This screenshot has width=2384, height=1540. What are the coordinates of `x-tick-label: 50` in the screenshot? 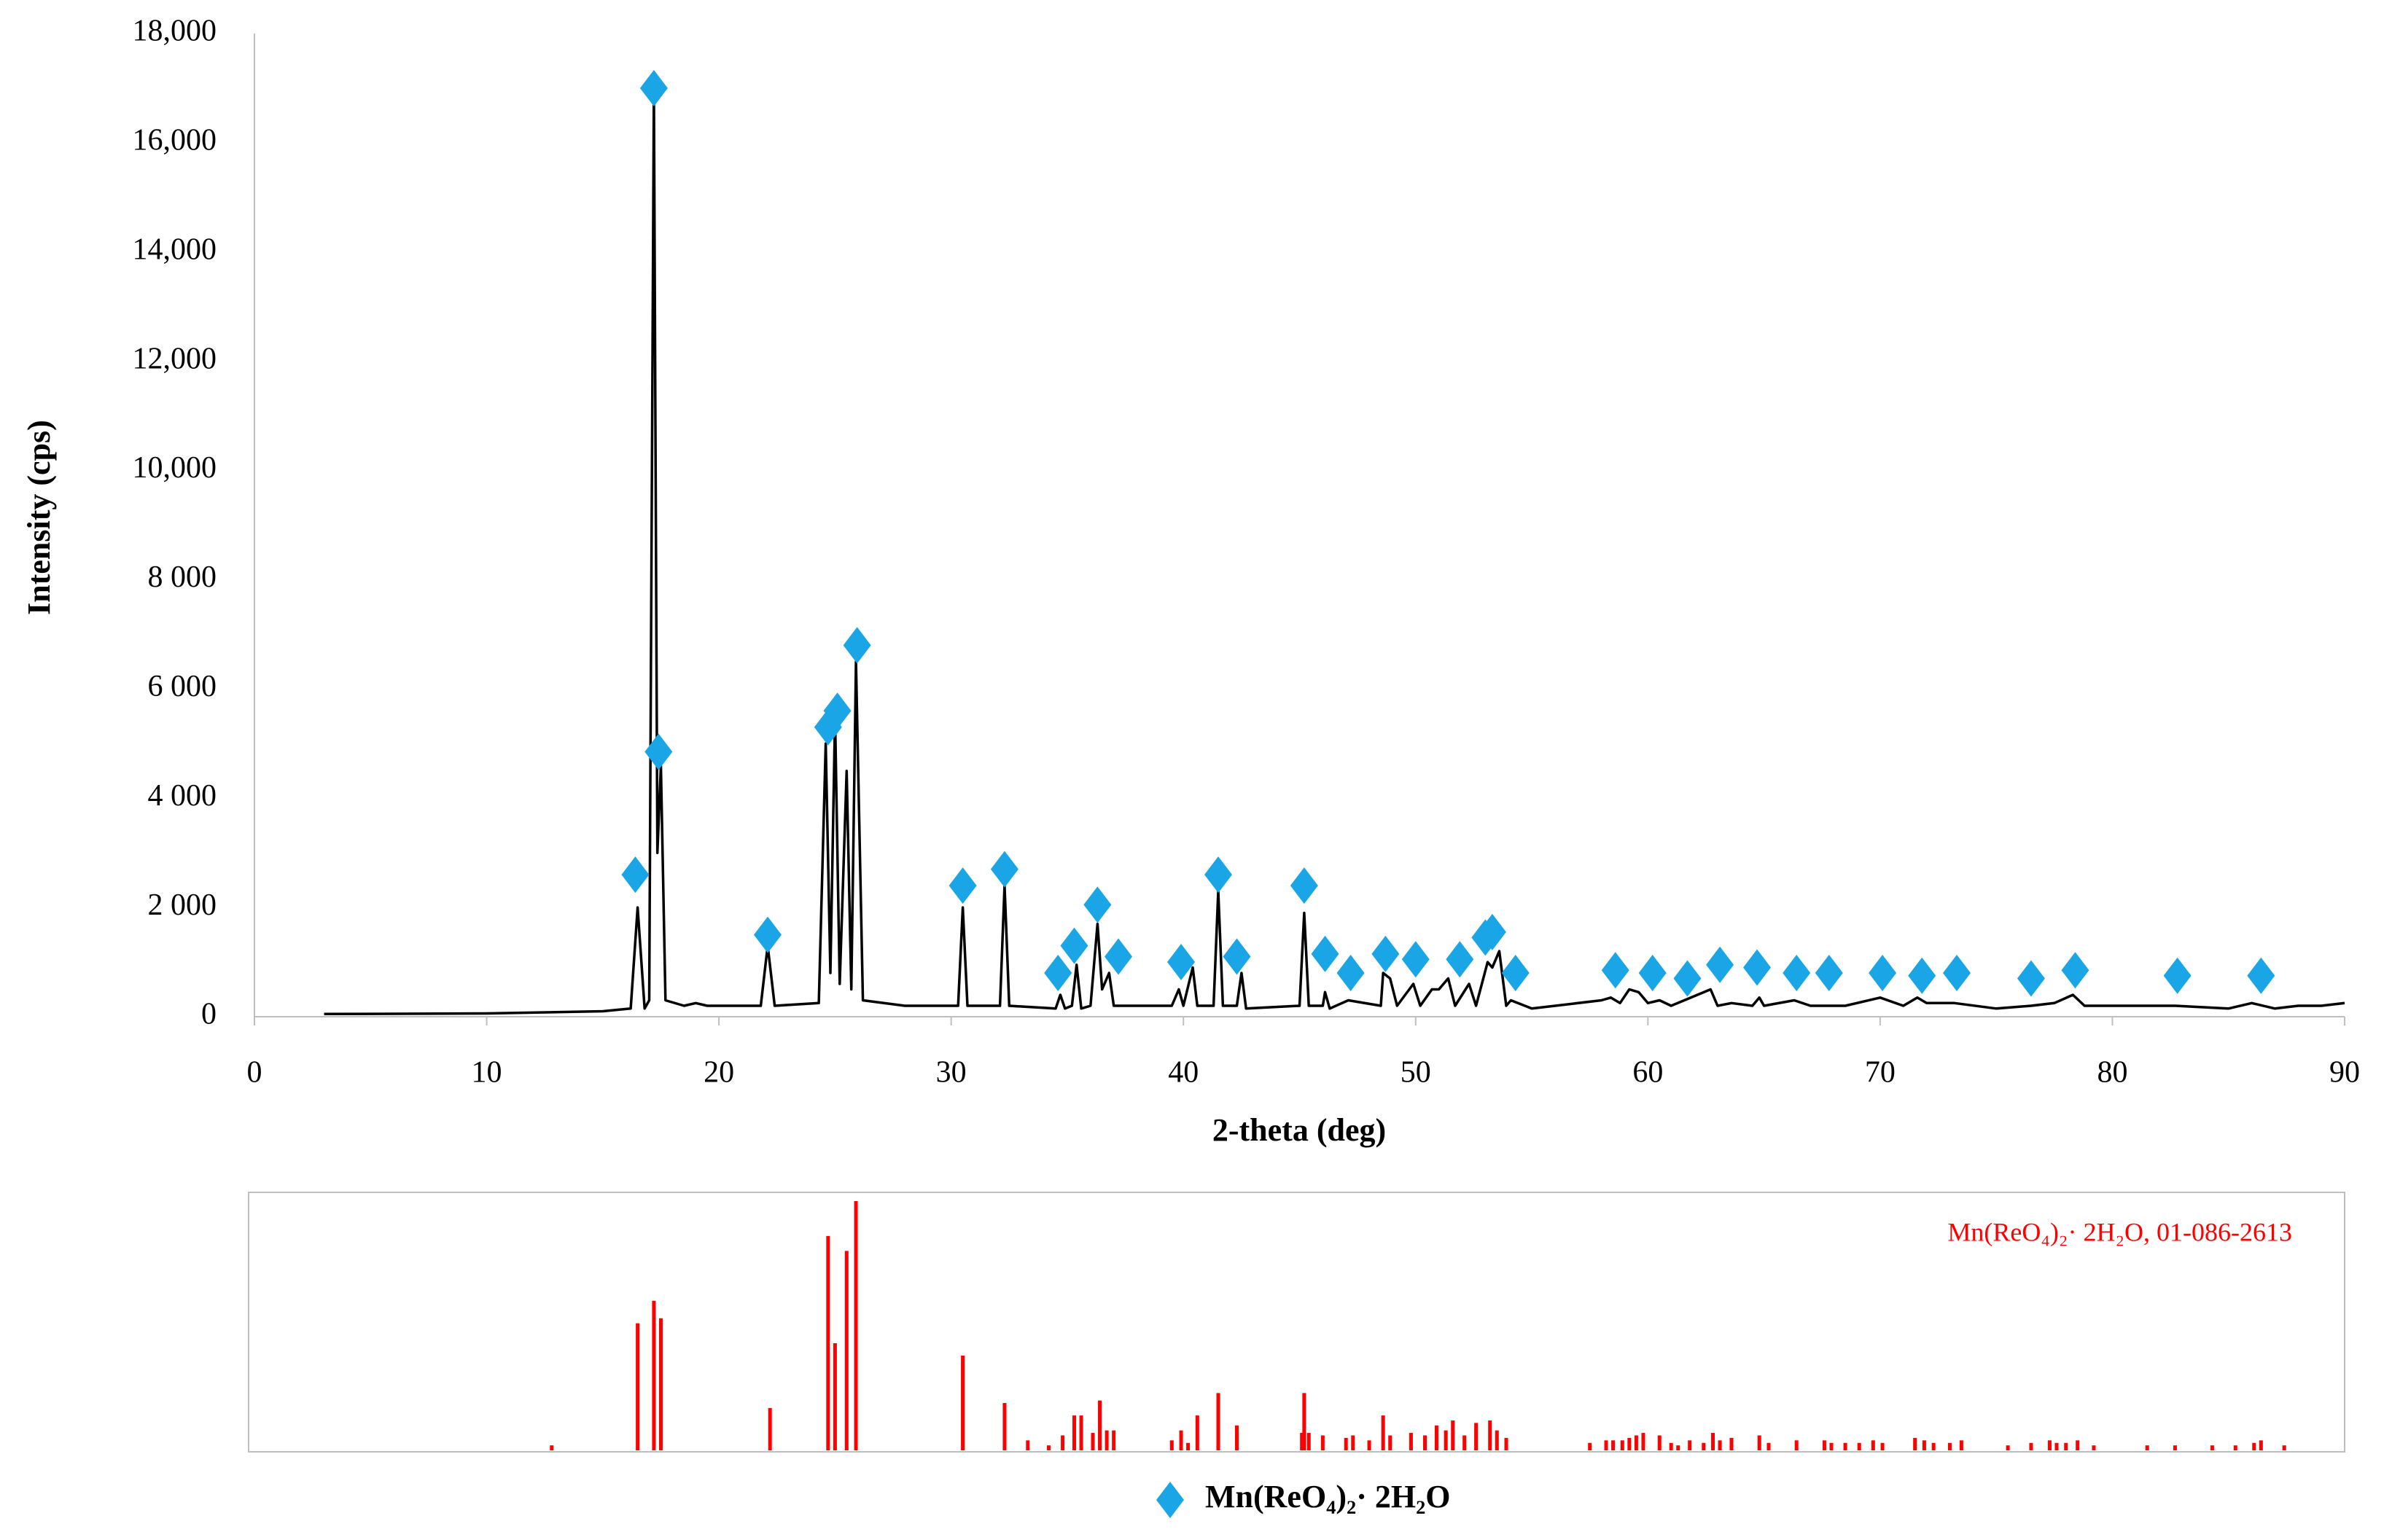 It's located at (1416, 1073).